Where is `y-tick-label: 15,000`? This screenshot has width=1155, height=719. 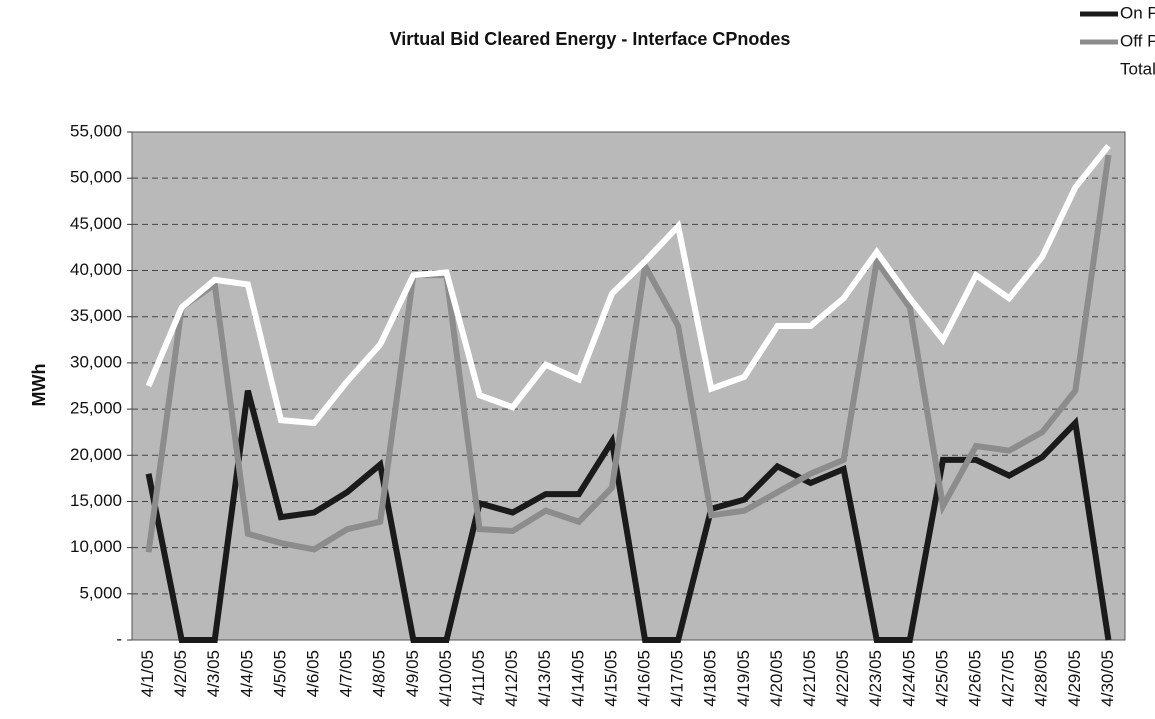 y-tick-label: 15,000 is located at coordinates (96, 500).